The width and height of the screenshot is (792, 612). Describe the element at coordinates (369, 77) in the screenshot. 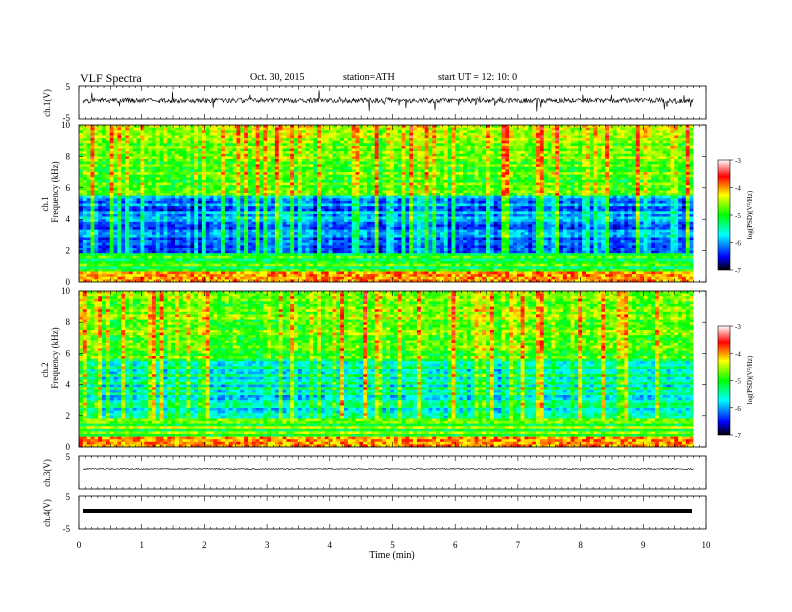

I see `station-label: station=ATH` at that location.